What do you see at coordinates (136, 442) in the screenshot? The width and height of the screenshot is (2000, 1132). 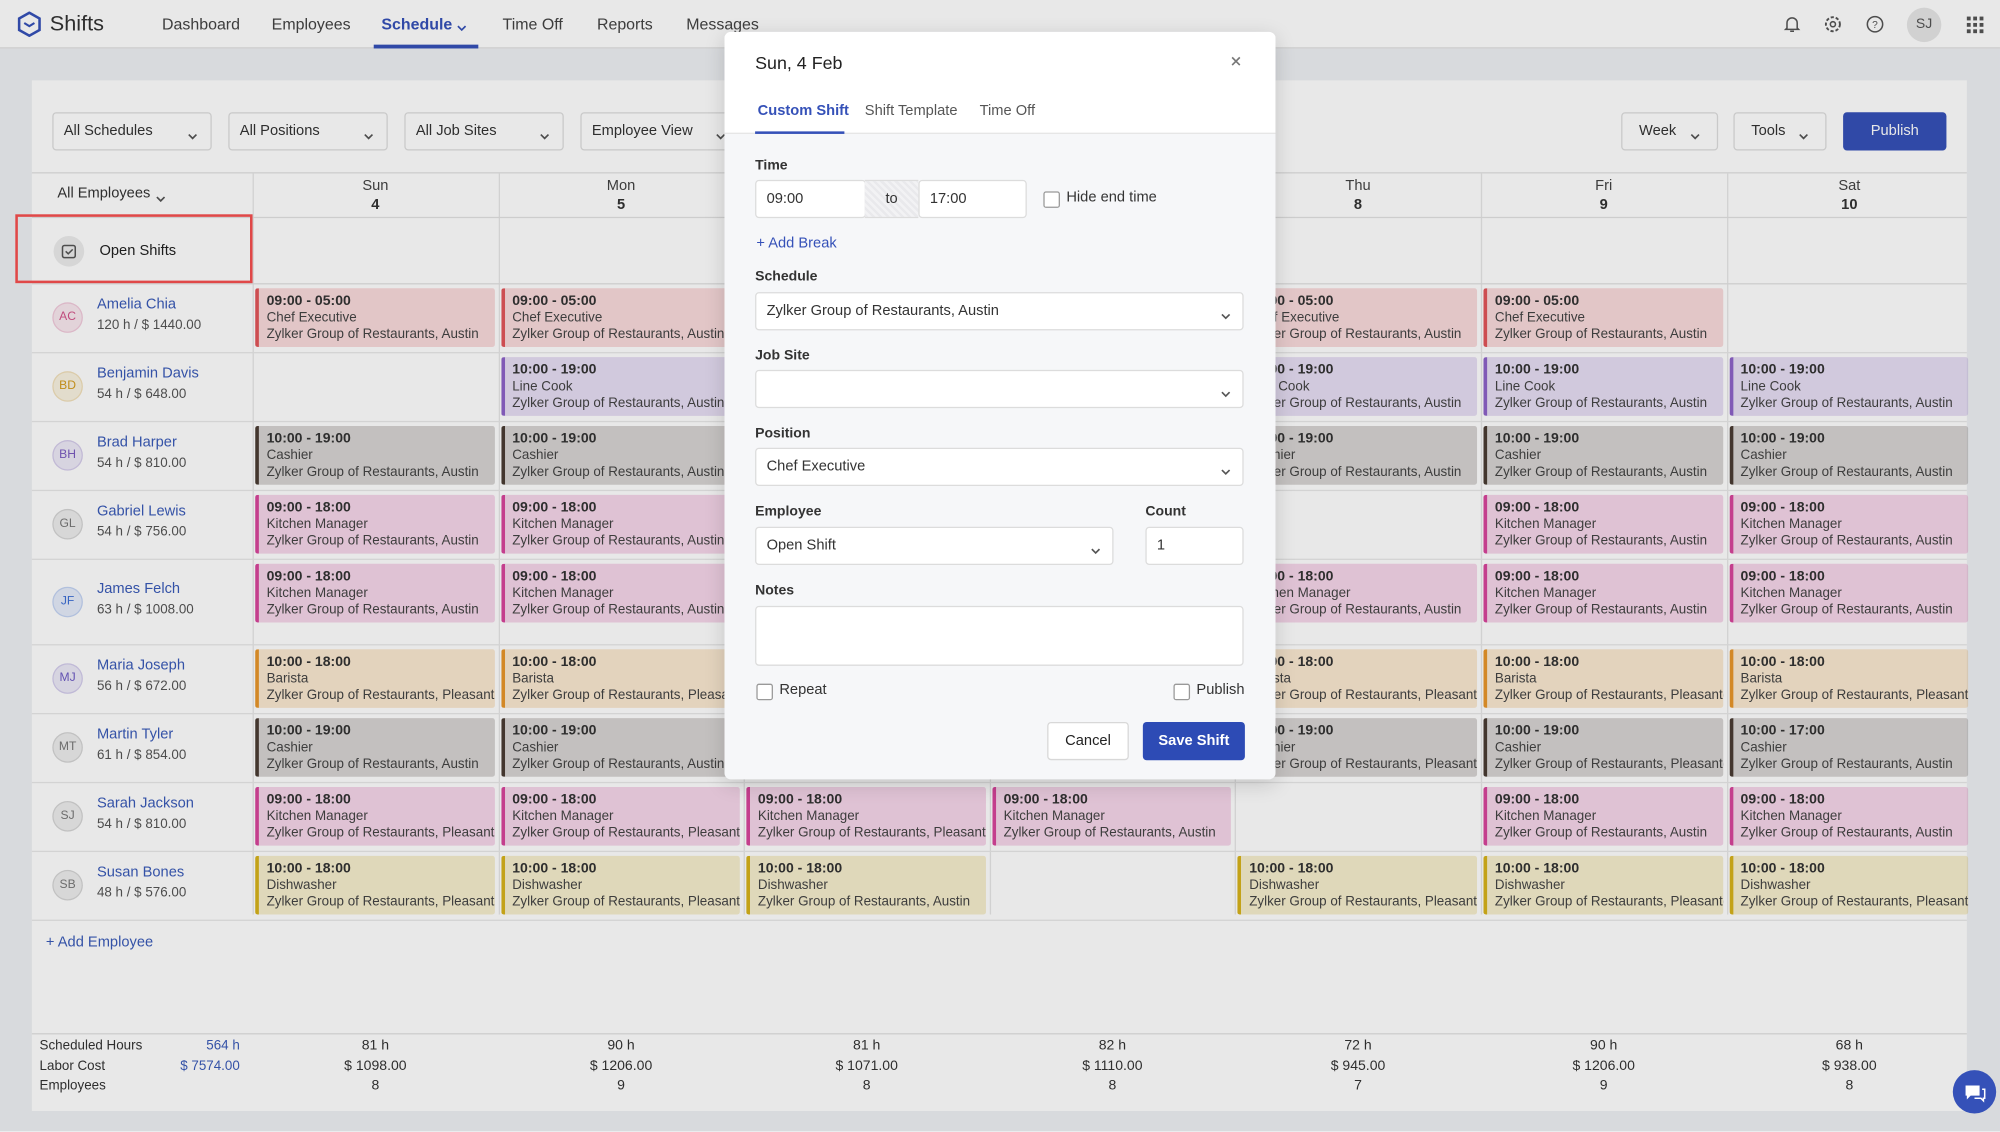 I see `employee-name: Brad Harper` at bounding box center [136, 442].